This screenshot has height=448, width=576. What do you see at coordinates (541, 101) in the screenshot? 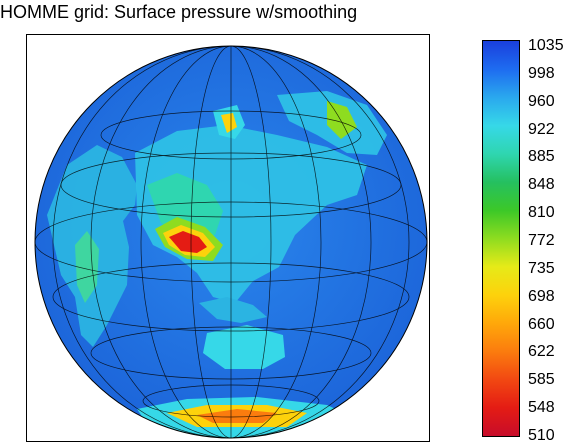
I see `colorbar-label: 960` at bounding box center [541, 101].